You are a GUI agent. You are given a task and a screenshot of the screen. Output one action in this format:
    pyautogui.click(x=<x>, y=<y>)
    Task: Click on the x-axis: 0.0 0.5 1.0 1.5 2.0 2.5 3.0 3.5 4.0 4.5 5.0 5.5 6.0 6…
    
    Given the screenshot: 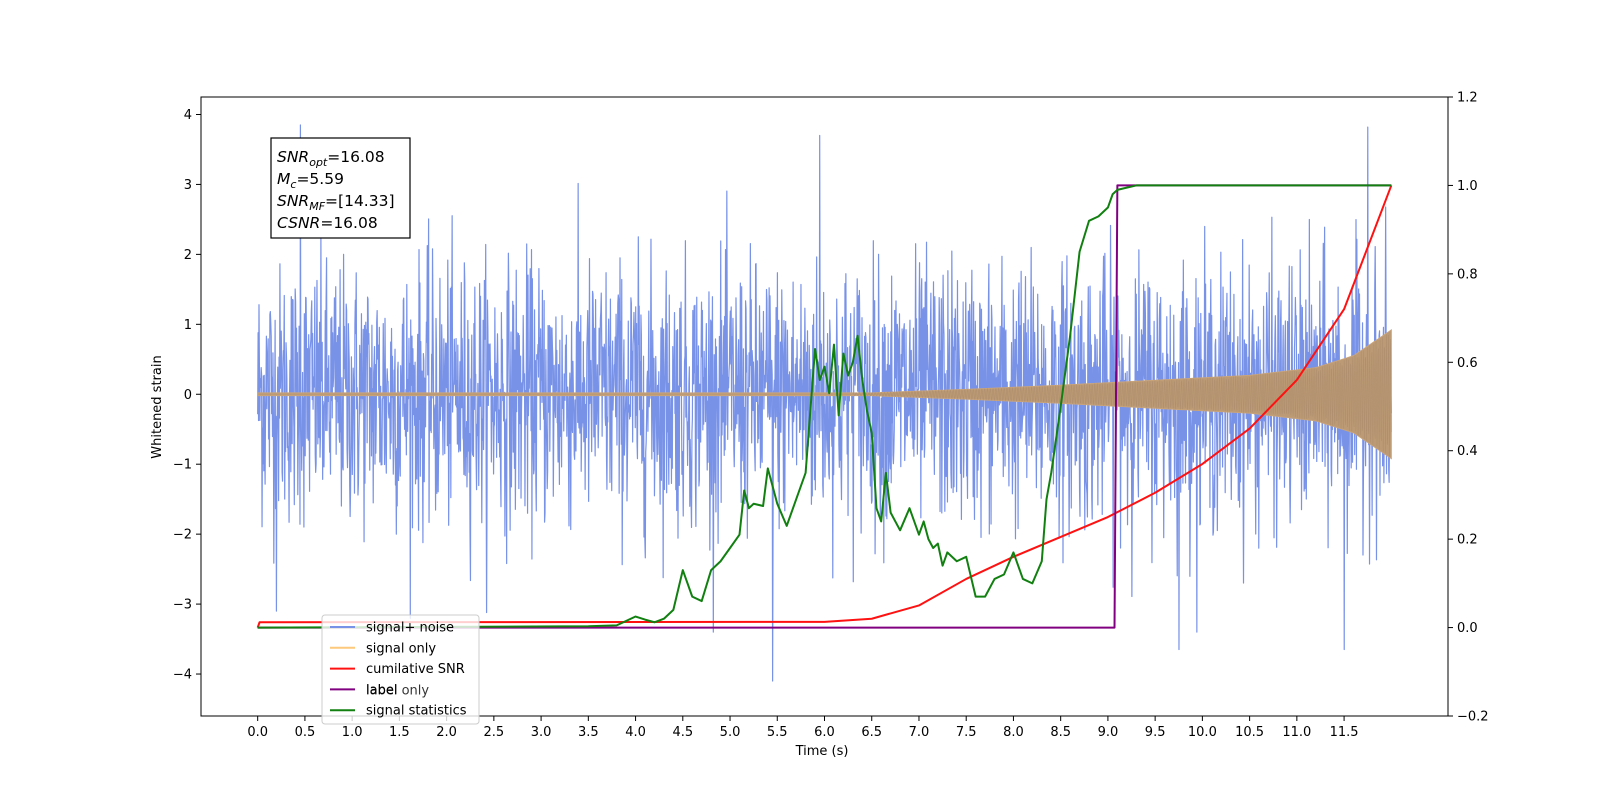 What is the action you would take?
    pyautogui.click(x=803, y=728)
    